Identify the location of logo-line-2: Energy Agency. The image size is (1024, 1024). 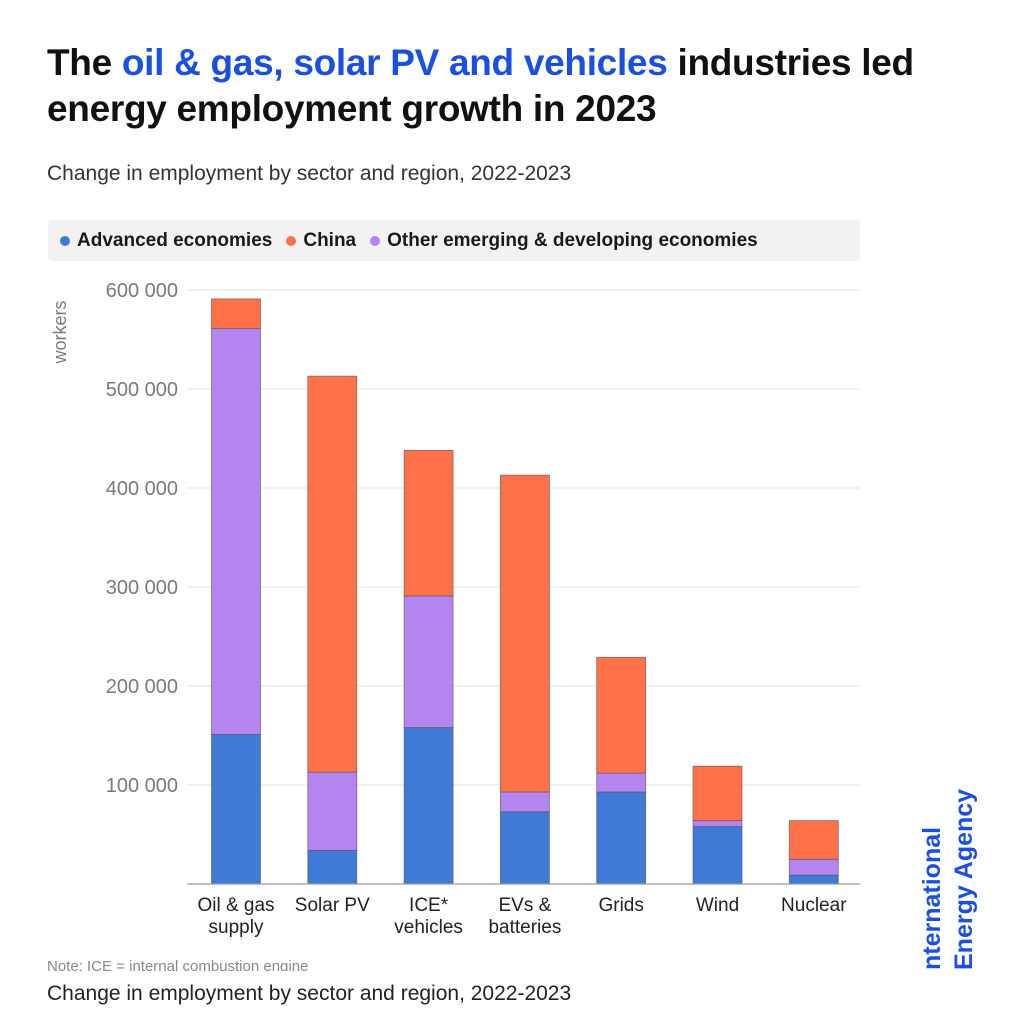
(964, 879).